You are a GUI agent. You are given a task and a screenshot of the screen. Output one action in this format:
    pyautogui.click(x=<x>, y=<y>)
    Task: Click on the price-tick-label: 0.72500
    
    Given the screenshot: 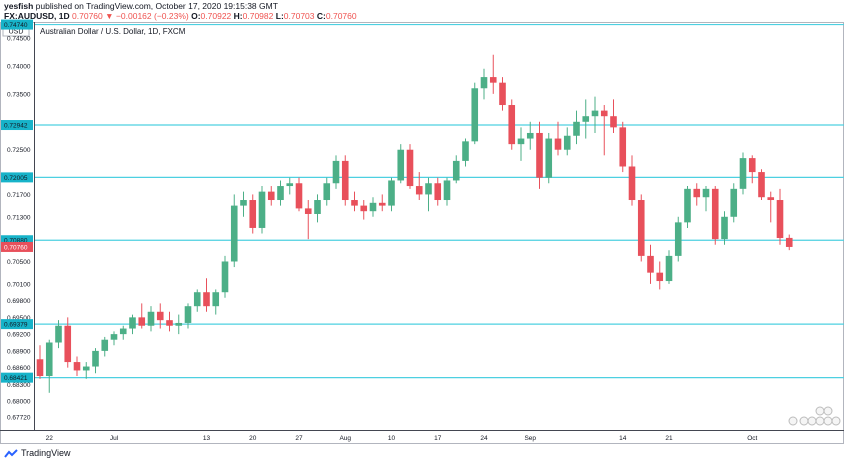 What is the action you would take?
    pyautogui.click(x=19, y=150)
    